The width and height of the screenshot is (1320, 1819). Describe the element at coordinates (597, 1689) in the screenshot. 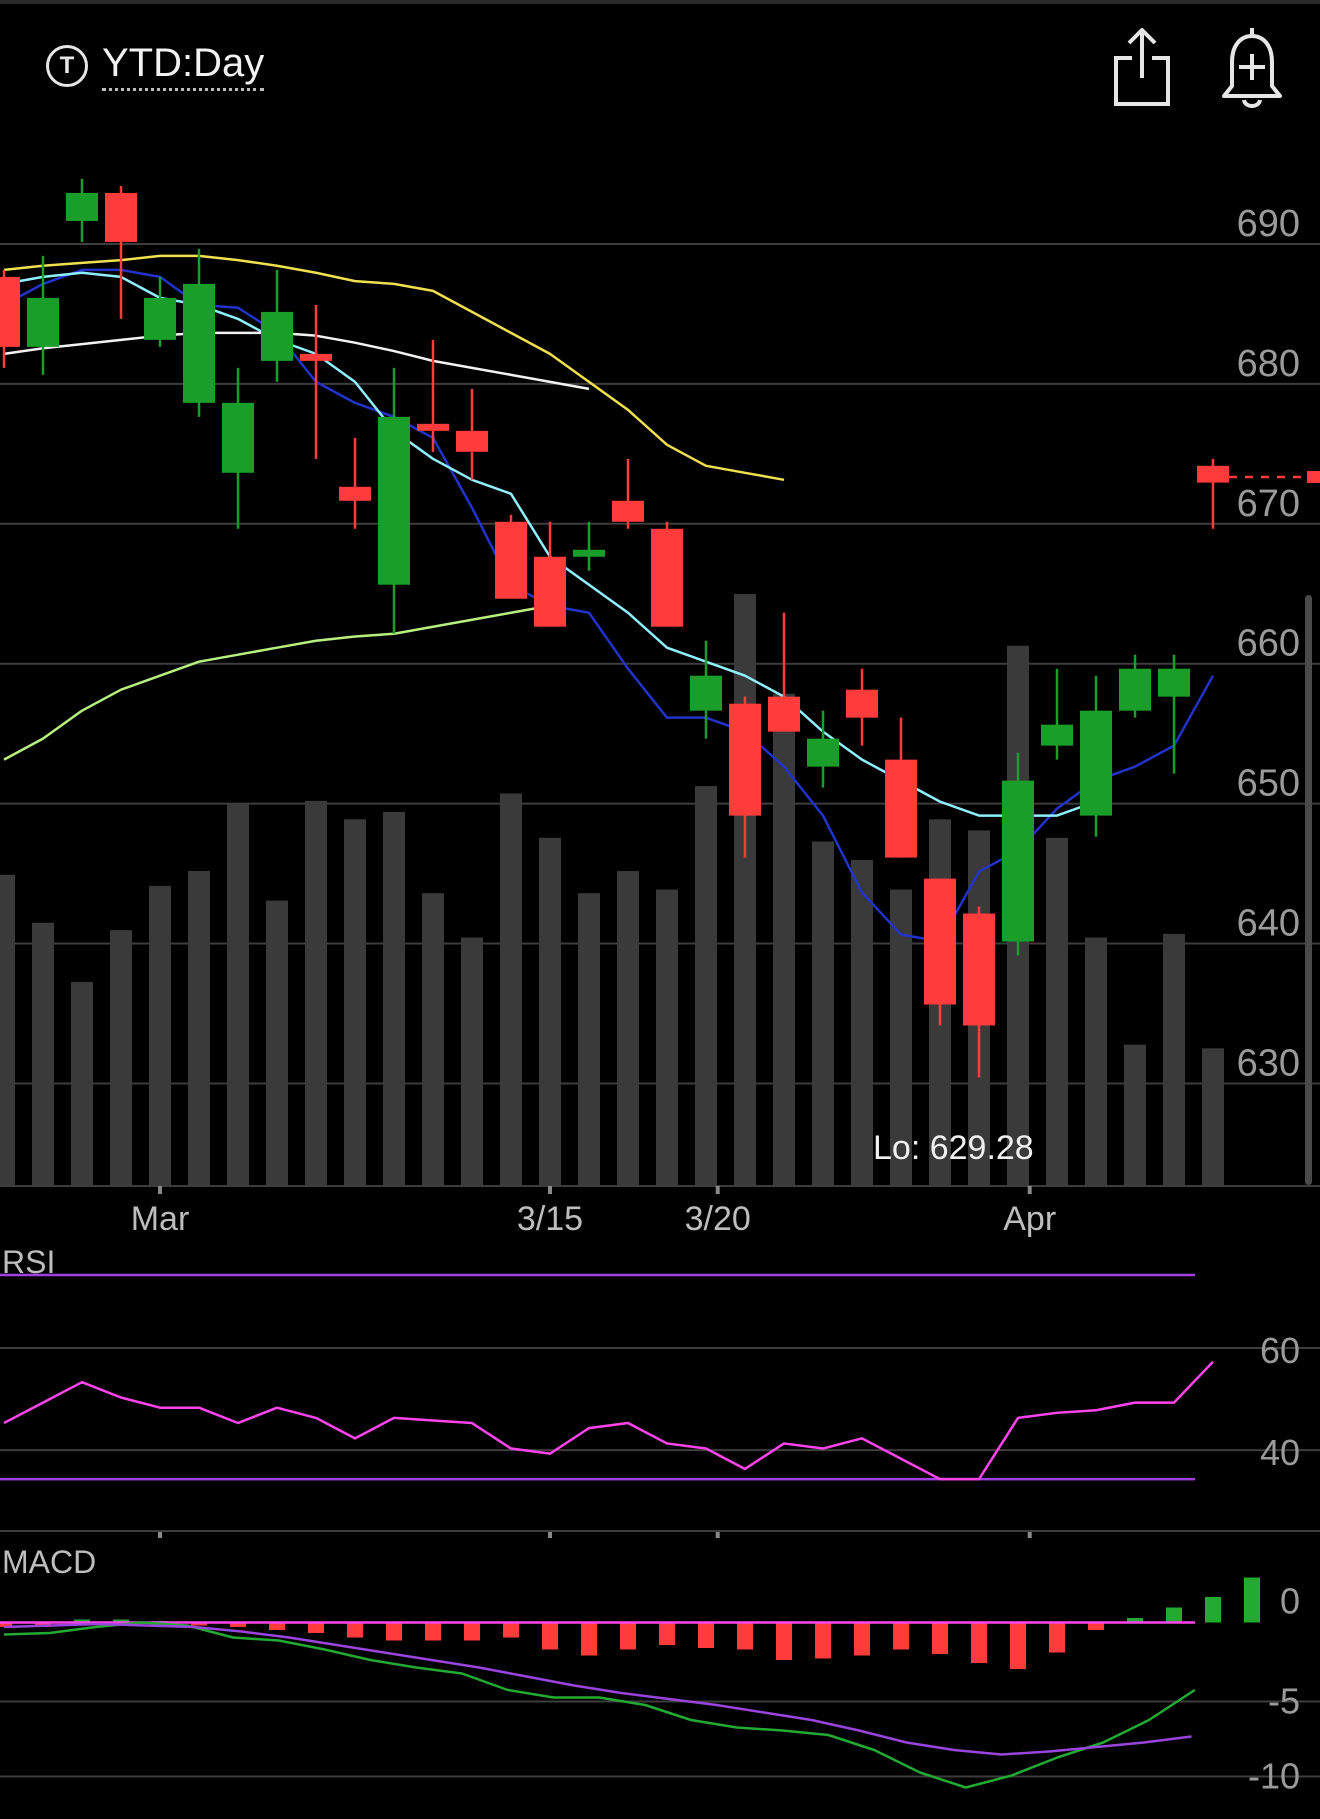

I see `macd-signal-line` at that location.